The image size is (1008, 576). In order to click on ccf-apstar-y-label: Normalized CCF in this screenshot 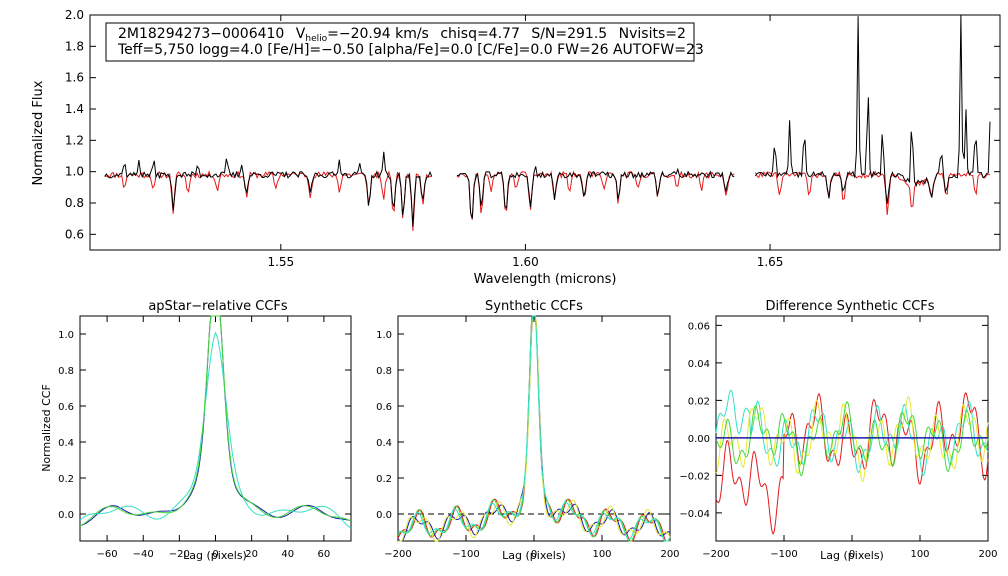, I will do `click(46, 428)`.